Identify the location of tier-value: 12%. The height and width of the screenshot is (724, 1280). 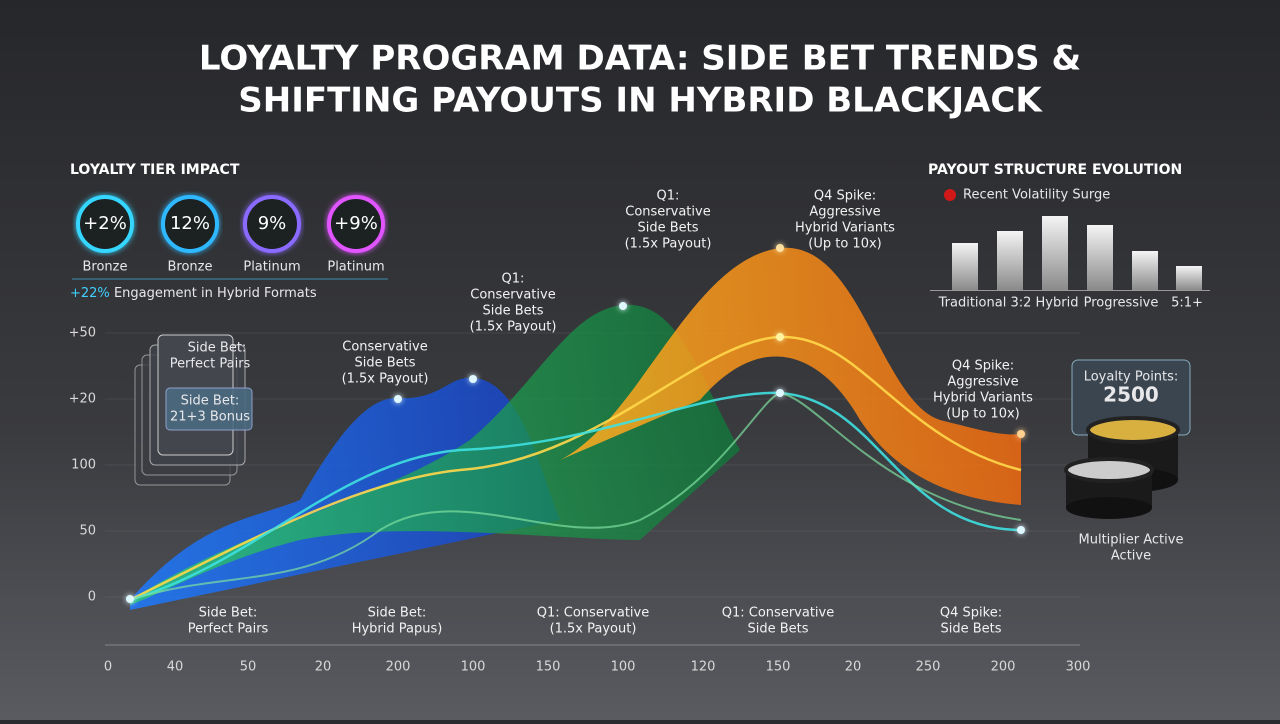
(190, 223).